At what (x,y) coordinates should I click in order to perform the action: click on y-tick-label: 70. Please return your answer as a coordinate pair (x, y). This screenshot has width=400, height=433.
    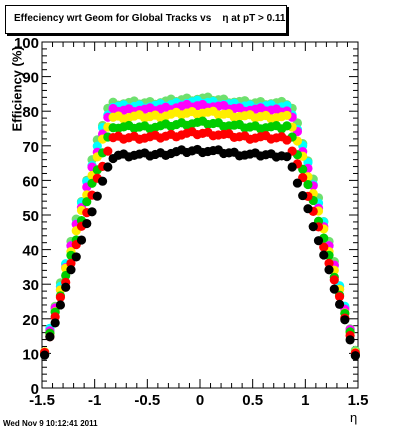
    Looking at the image, I should click on (30, 147).